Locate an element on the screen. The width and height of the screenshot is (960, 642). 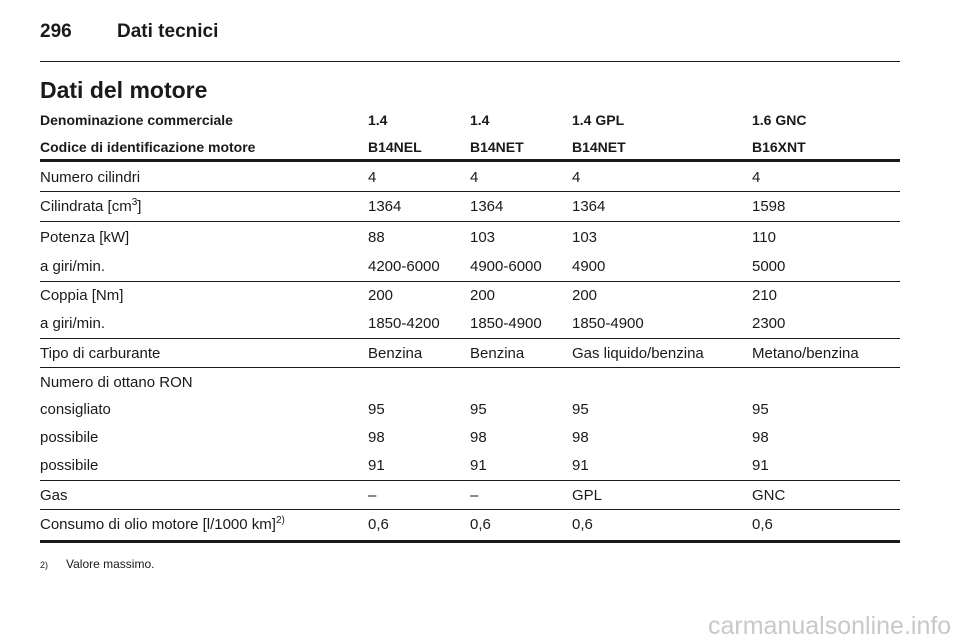
label-text: Numero di ottano RON is located at coordinates (116, 382).